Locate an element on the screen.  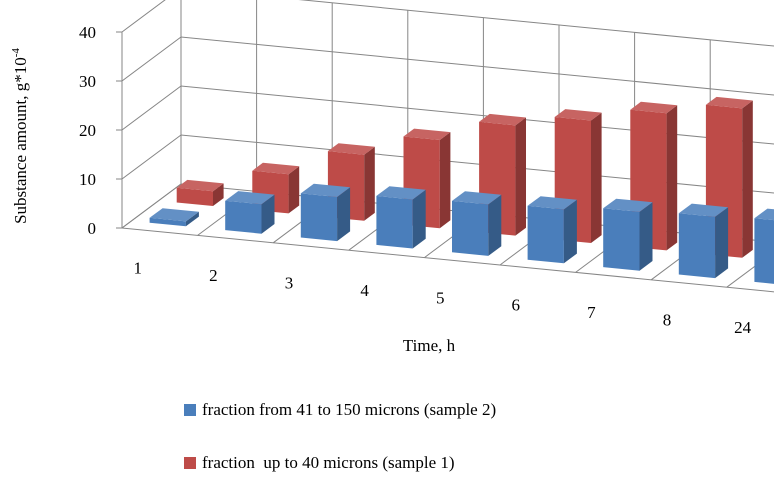
x-tick-label: 3 is located at coordinates (289, 283).